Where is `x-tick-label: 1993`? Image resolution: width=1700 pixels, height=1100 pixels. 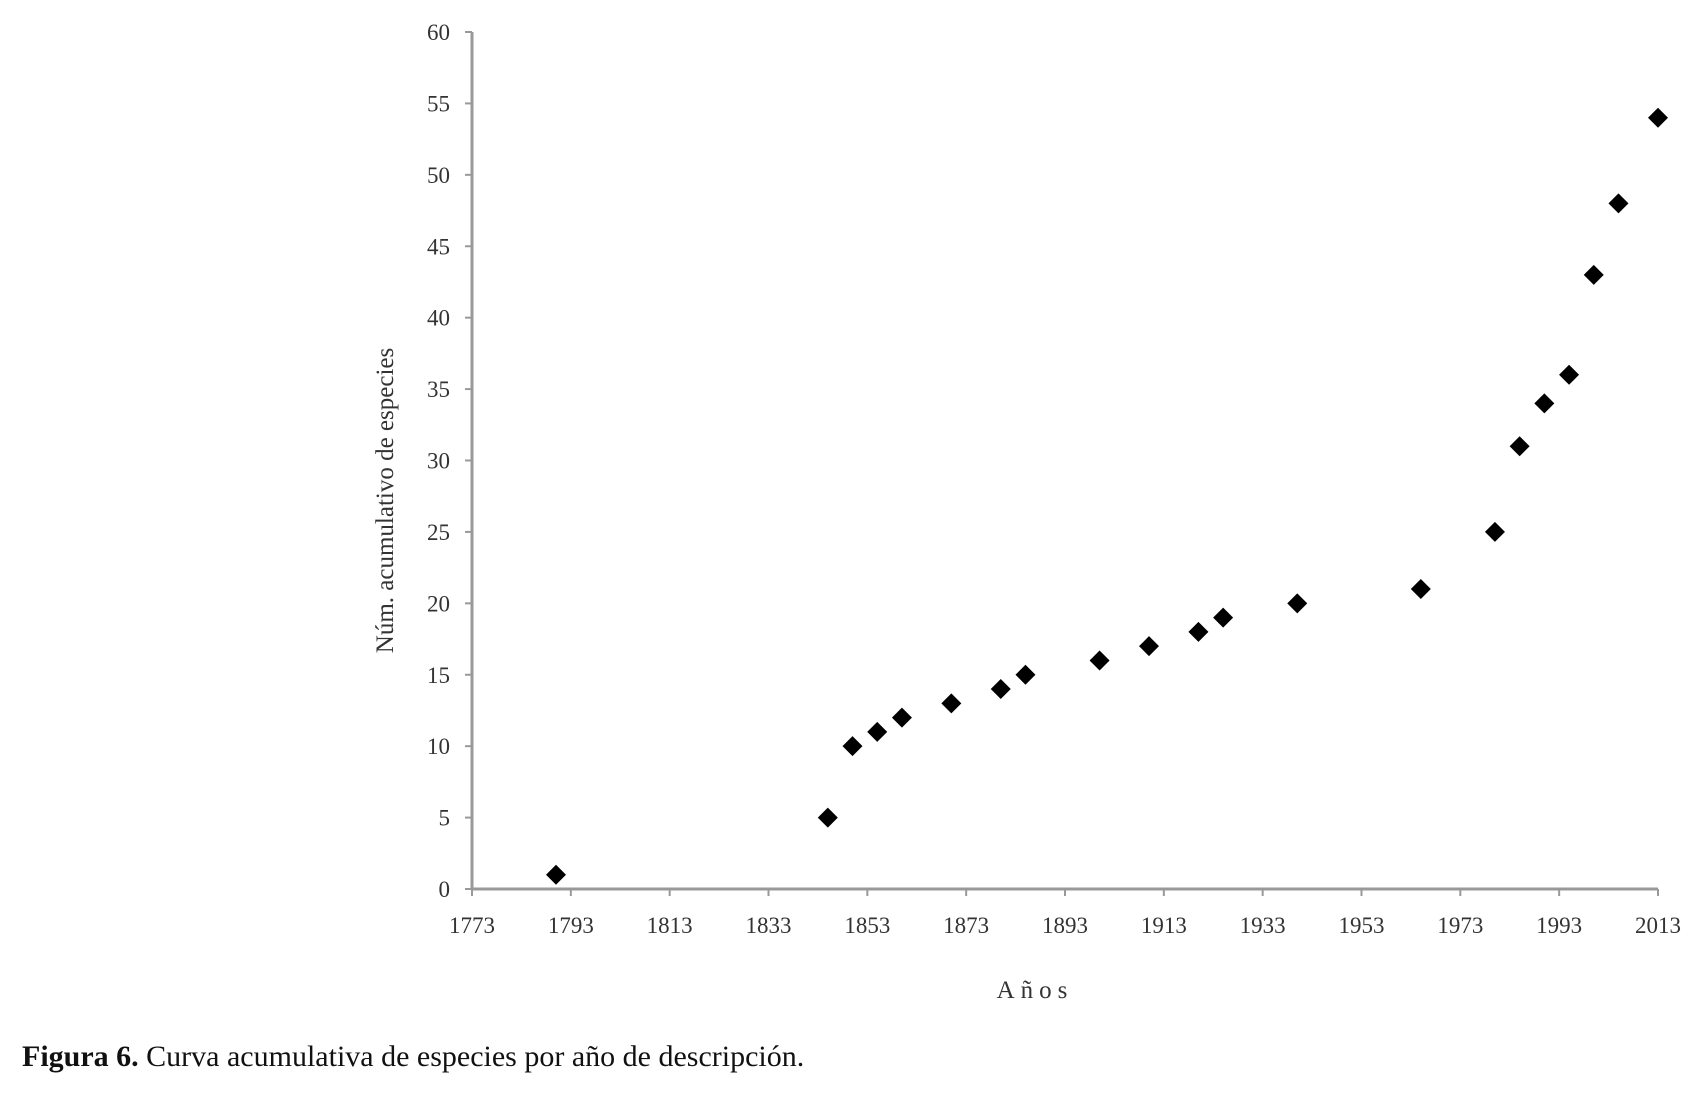
x-tick-label: 1993 is located at coordinates (1559, 925).